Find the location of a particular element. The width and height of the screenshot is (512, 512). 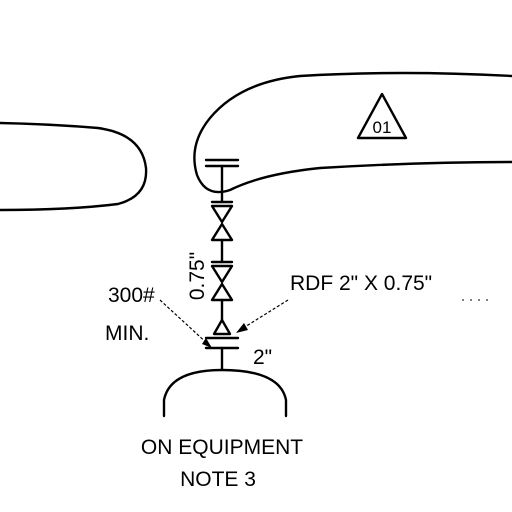

left-cloud-outline is located at coordinates (74, 166).